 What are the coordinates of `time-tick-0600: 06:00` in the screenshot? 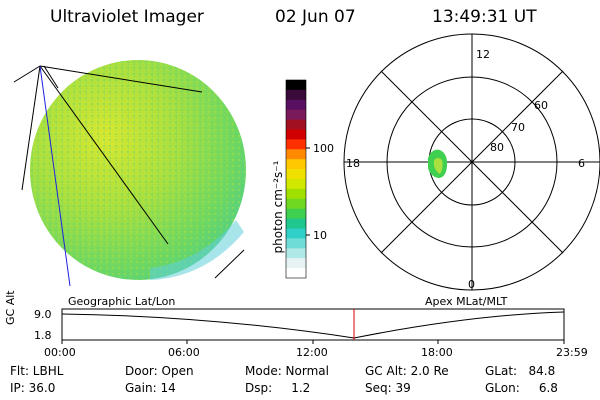 It's located at (184, 352).